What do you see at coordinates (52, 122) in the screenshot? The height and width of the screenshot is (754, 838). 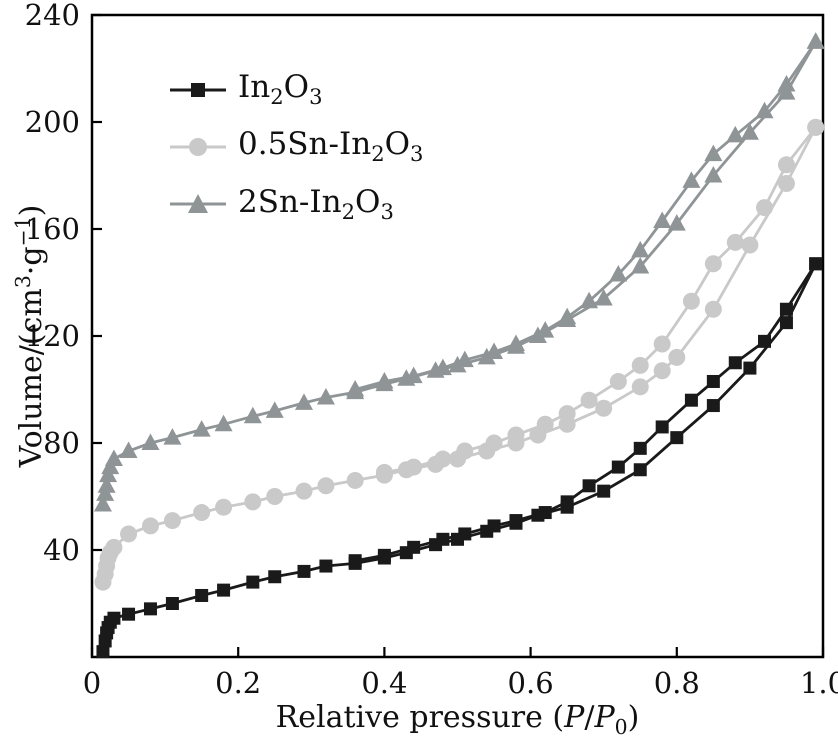 I see `y-tick-label: 200` at bounding box center [52, 122].